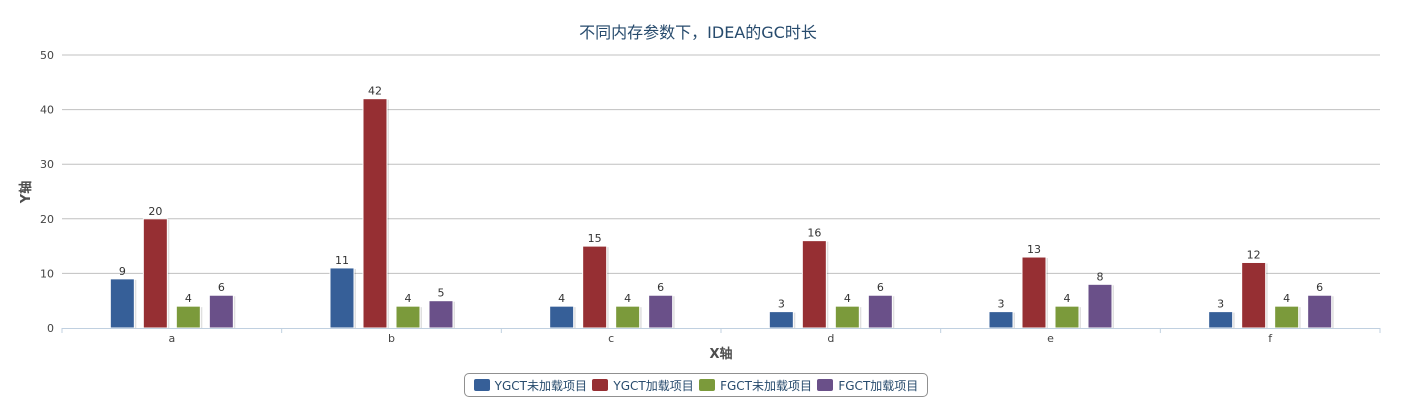 This screenshot has height=401, width=1412. Describe the element at coordinates (391, 338) in the screenshot. I see `x-tick-label: b` at that location.